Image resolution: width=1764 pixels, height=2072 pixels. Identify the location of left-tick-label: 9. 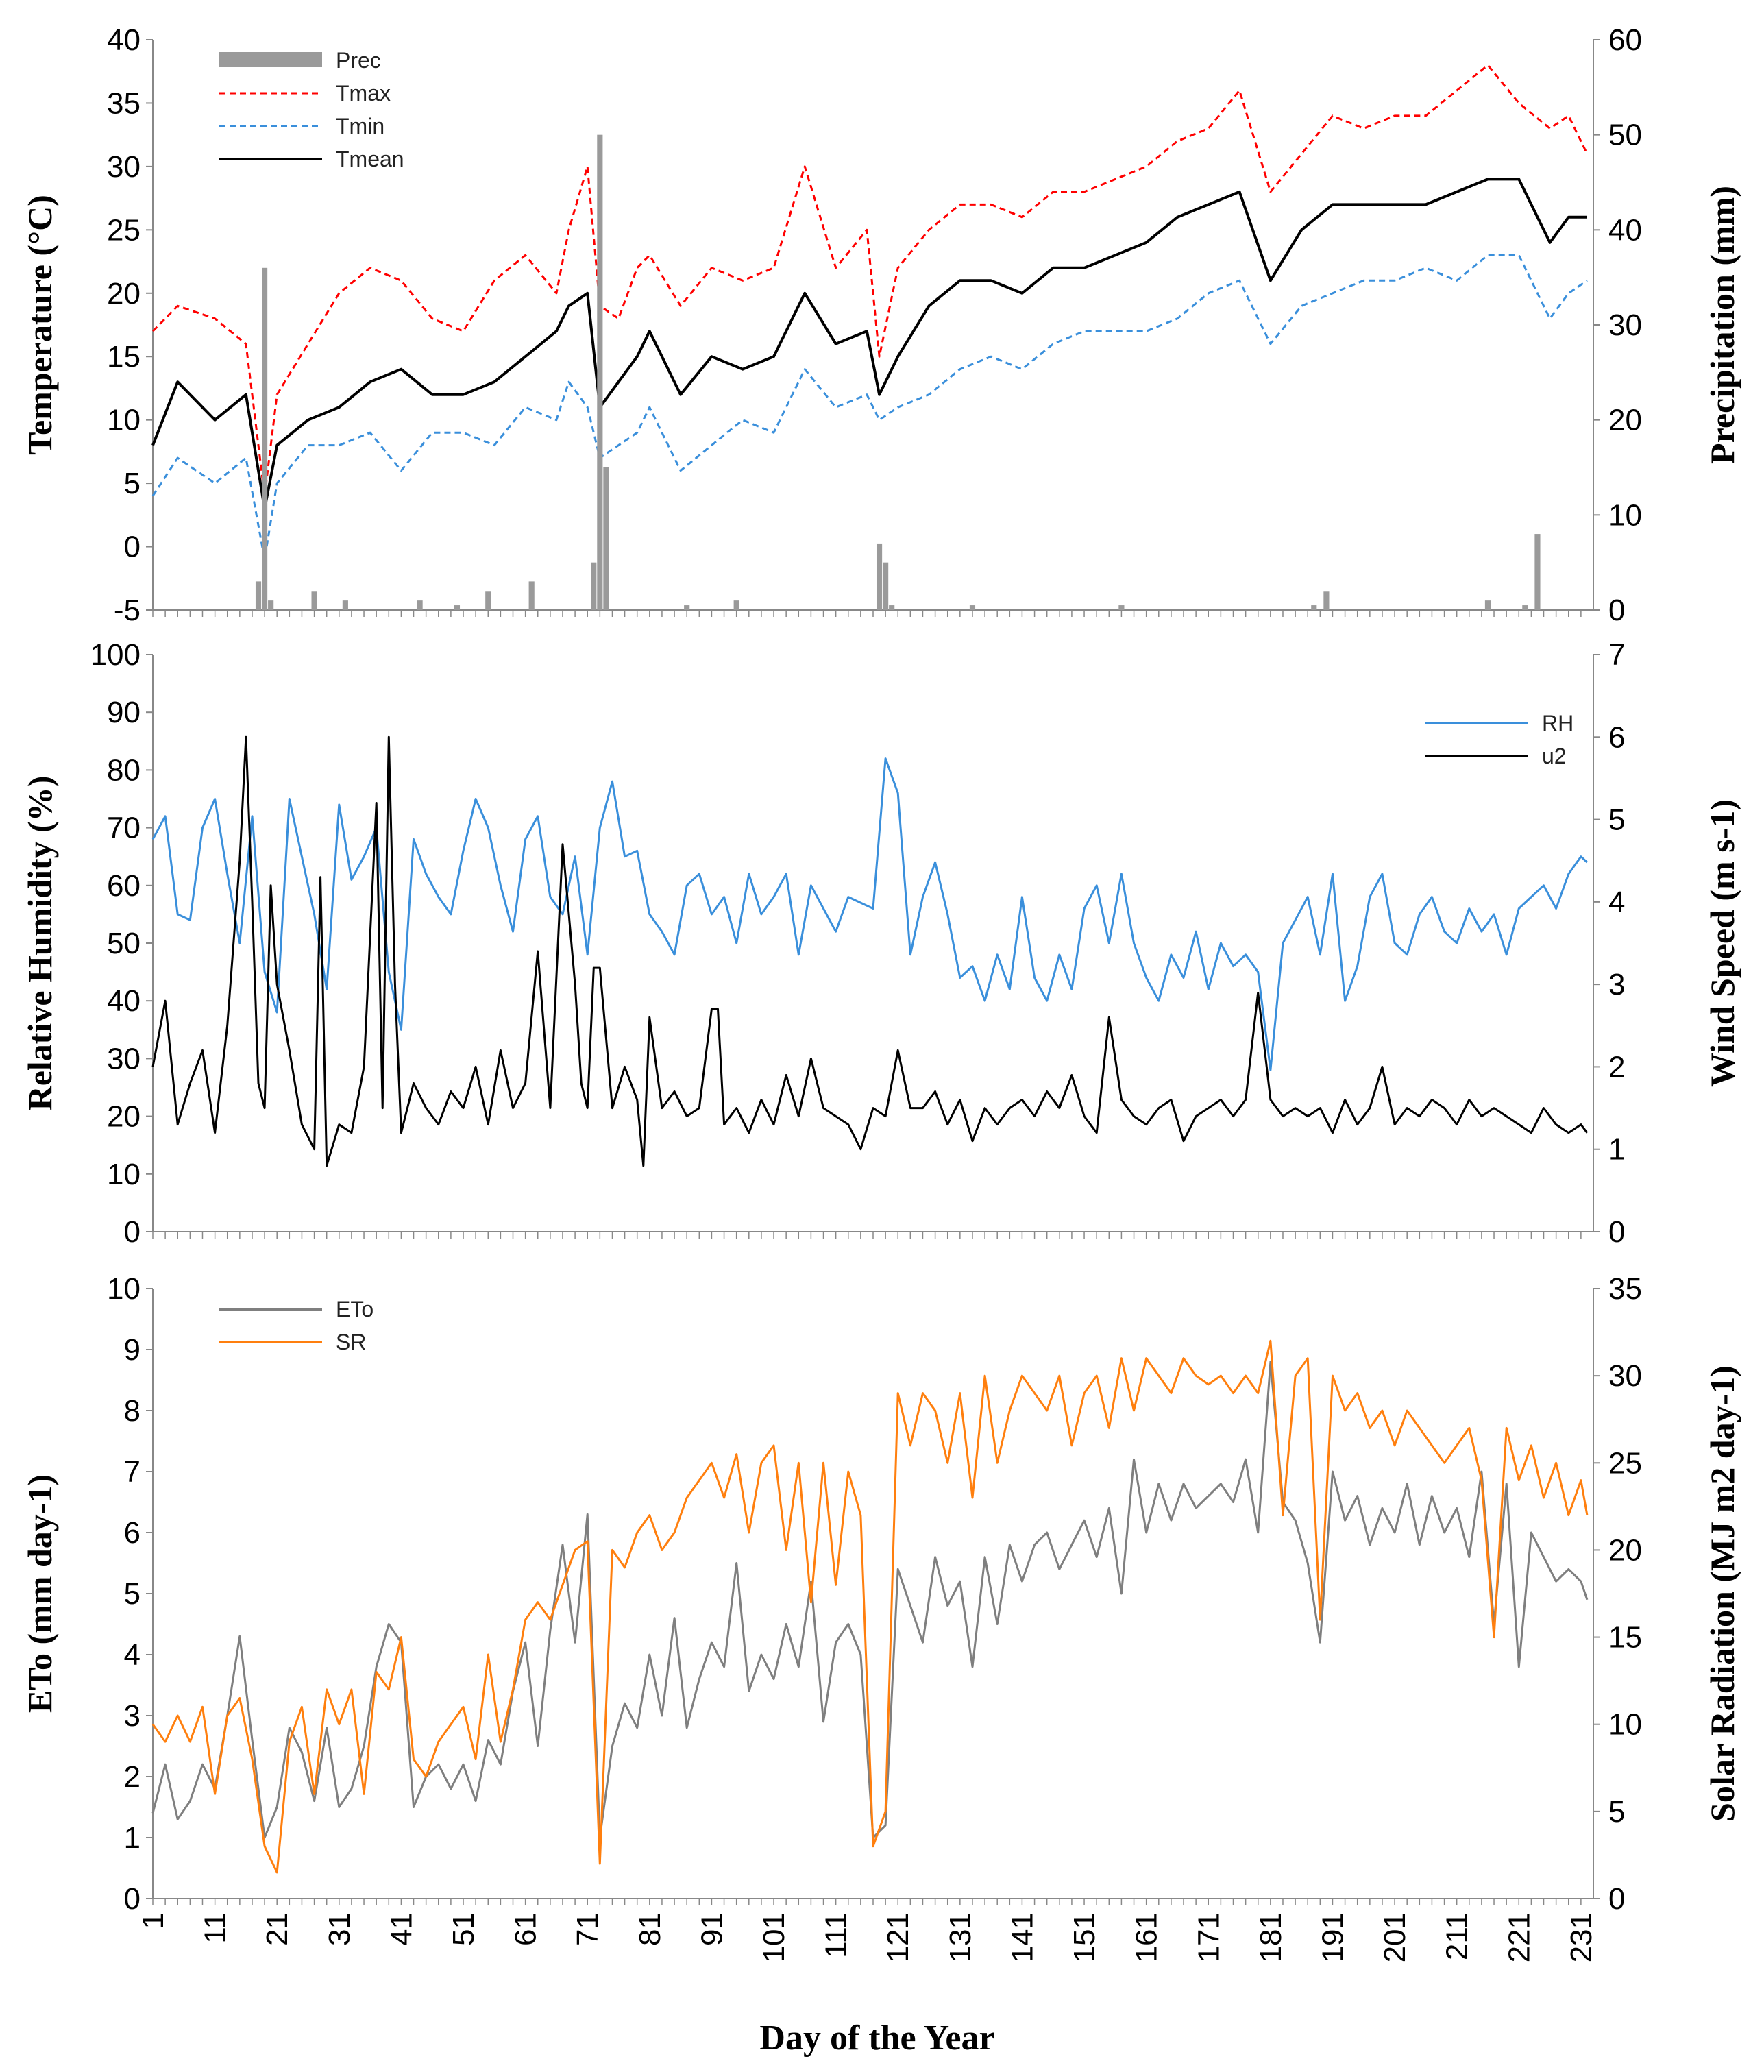
(132, 1350).